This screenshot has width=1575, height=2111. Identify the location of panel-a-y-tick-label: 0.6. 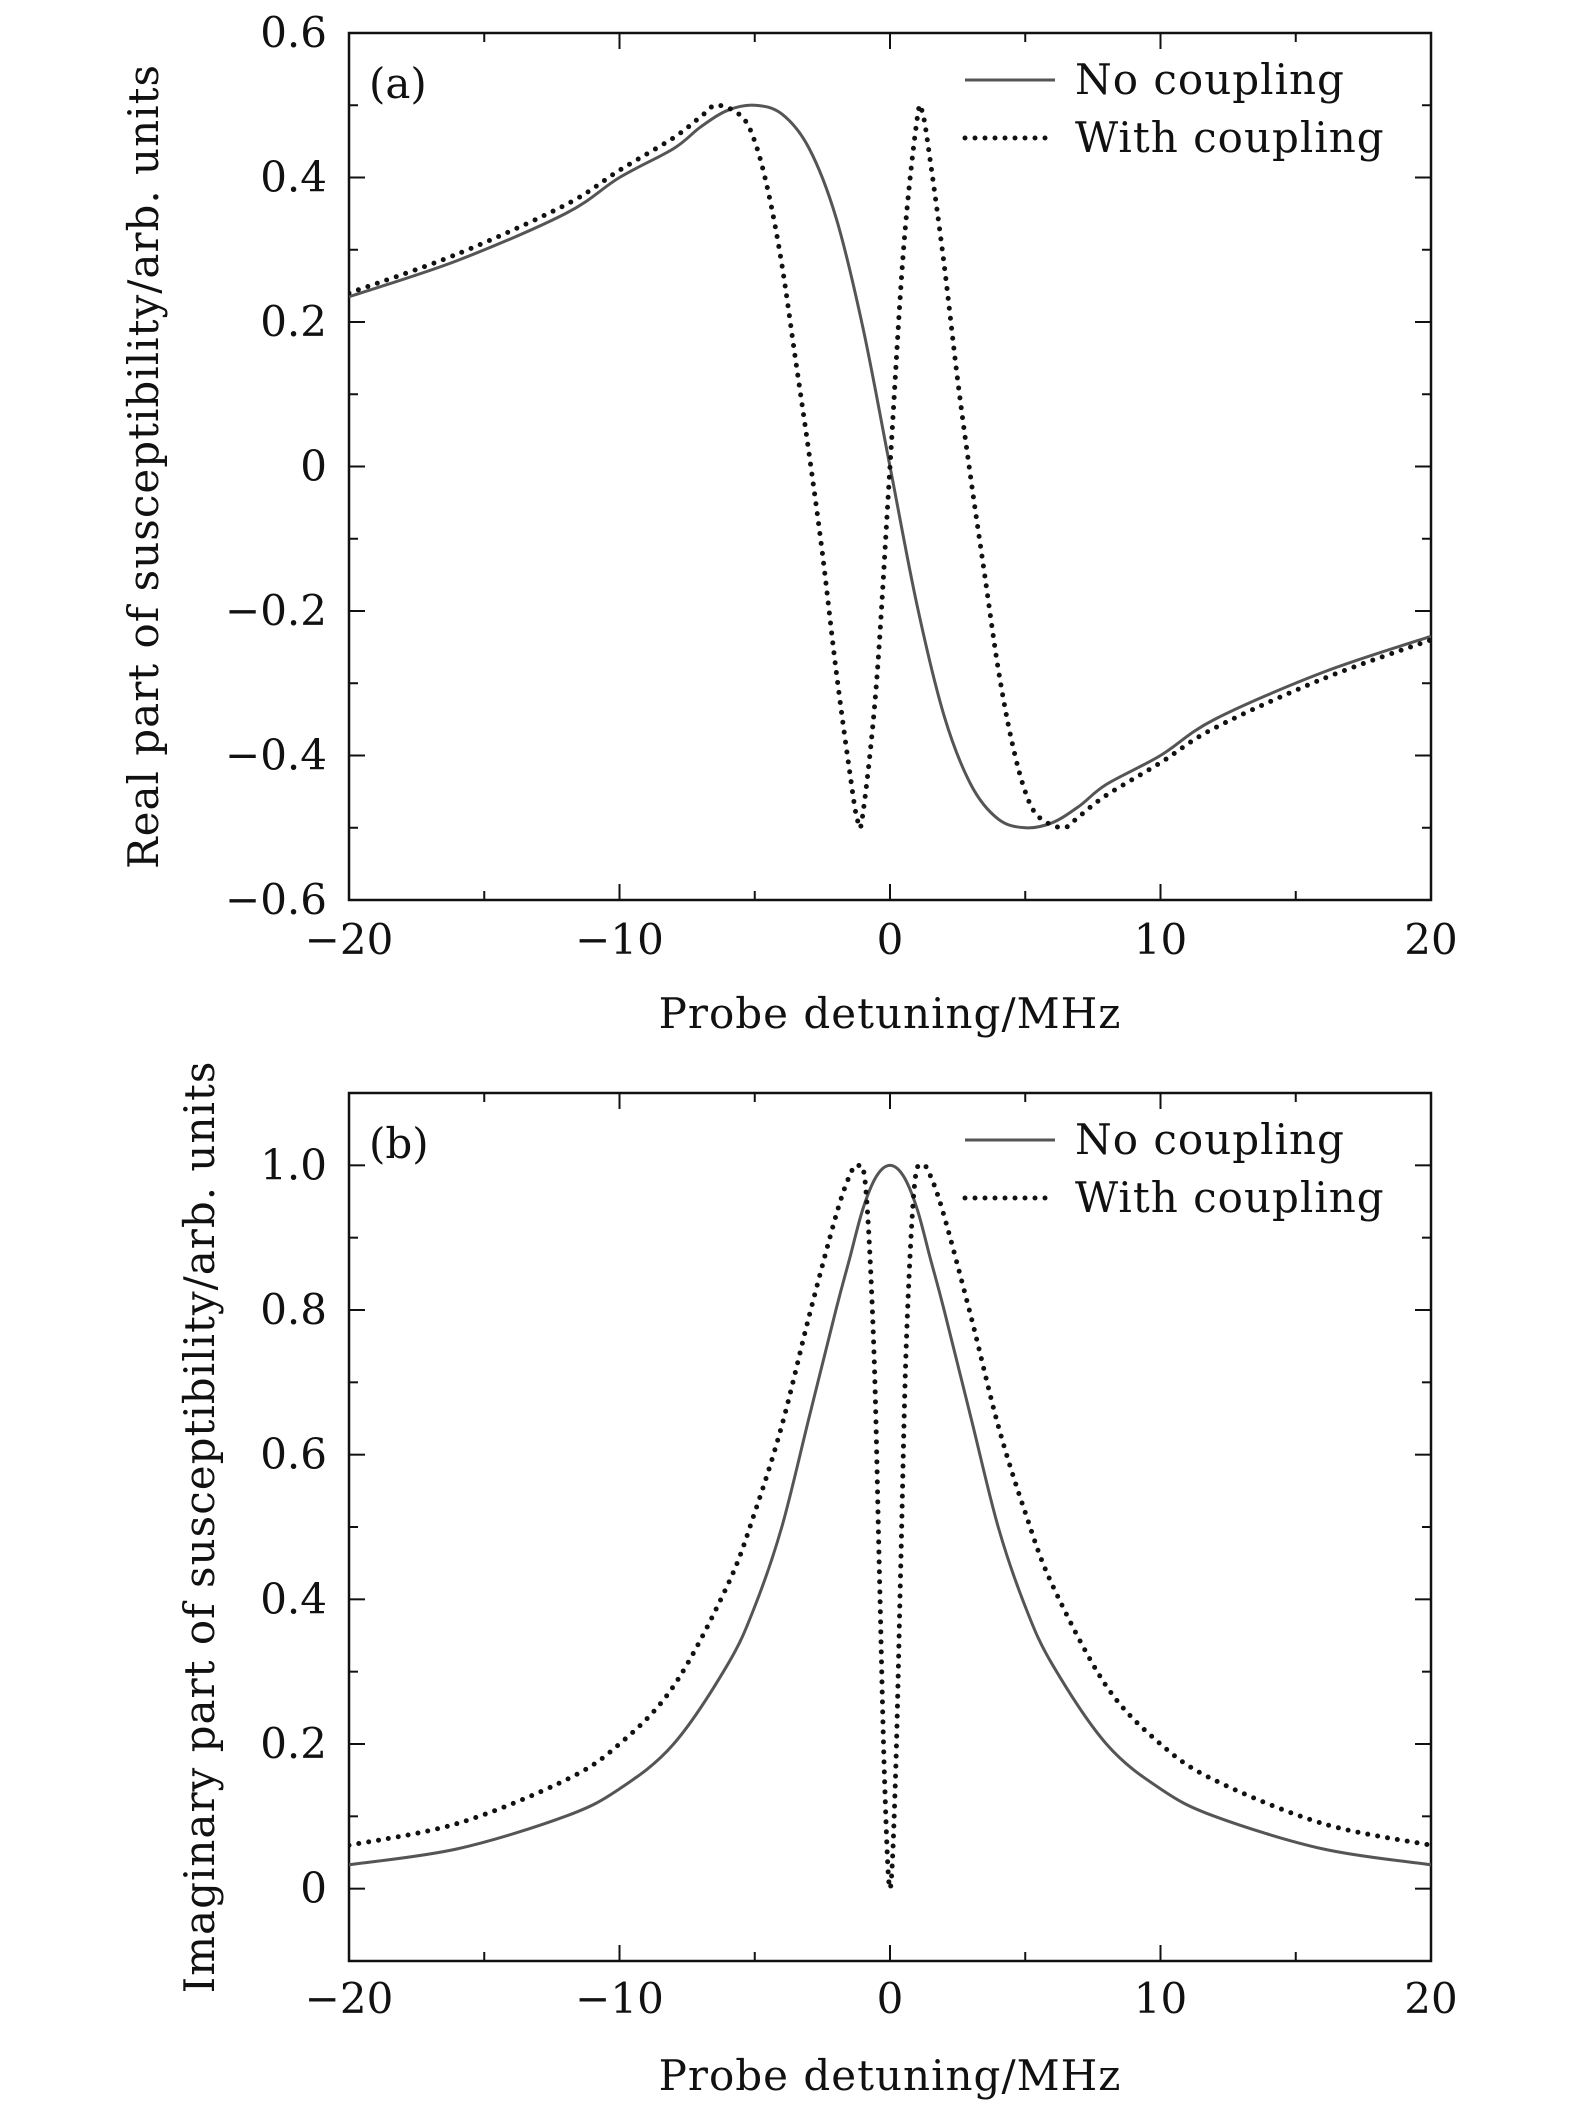
(293, 32).